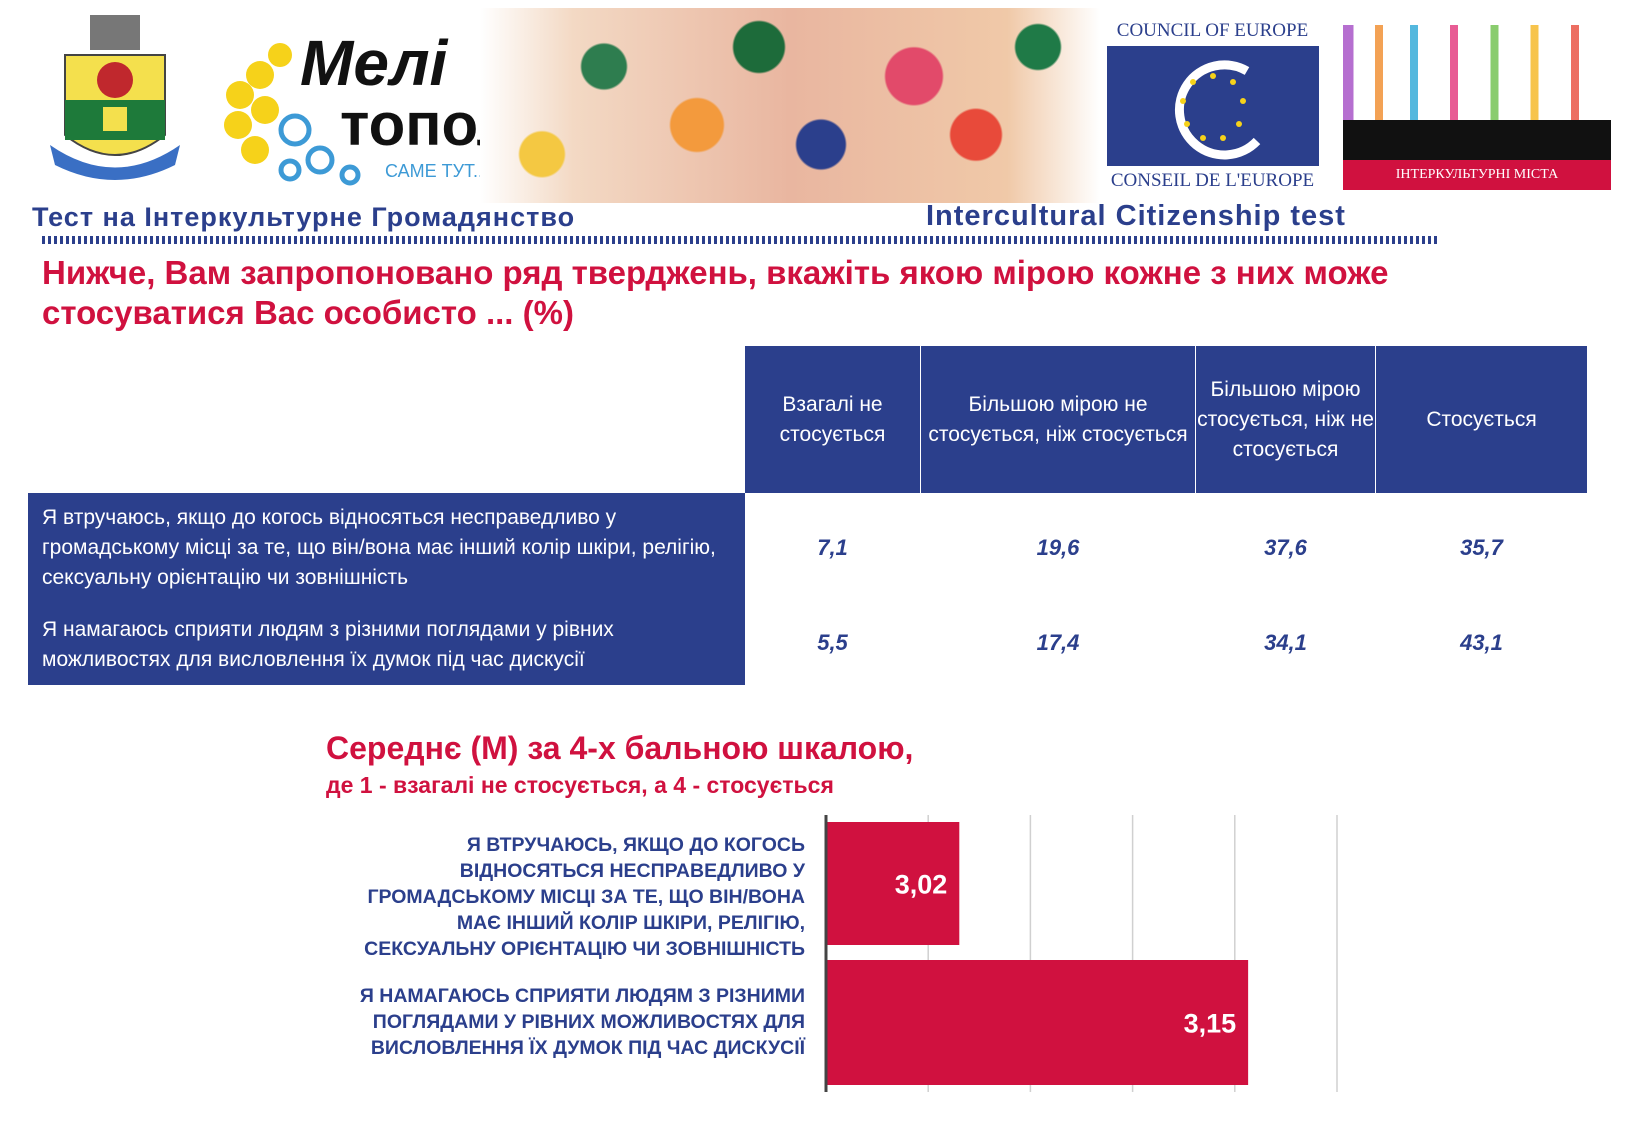  Describe the element at coordinates (832, 419) in the screenshot. I see `column-header: Взагалі не стосується` at that location.